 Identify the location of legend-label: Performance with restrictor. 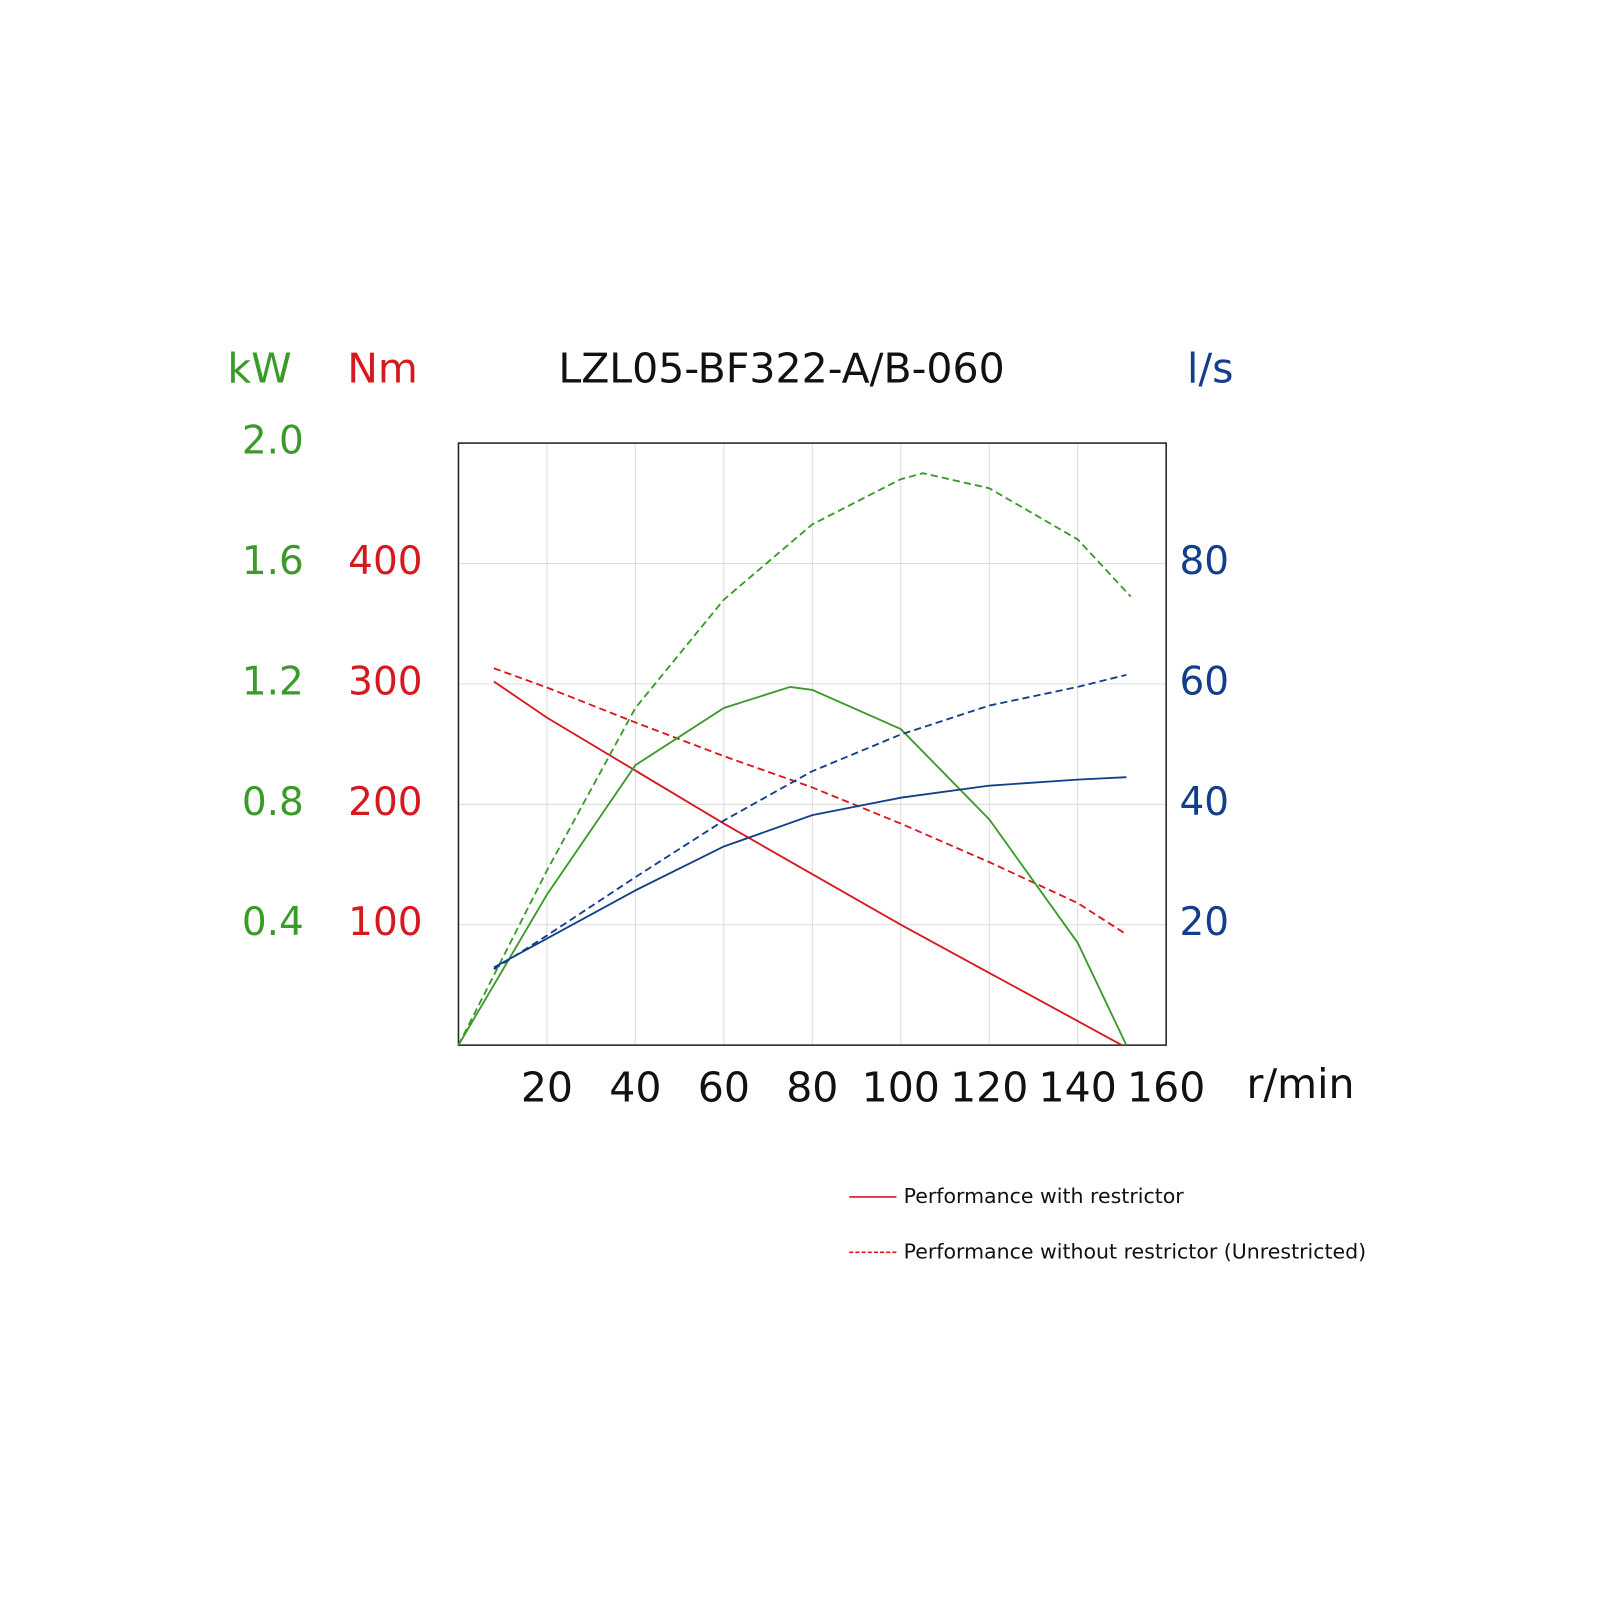
(1044, 1196).